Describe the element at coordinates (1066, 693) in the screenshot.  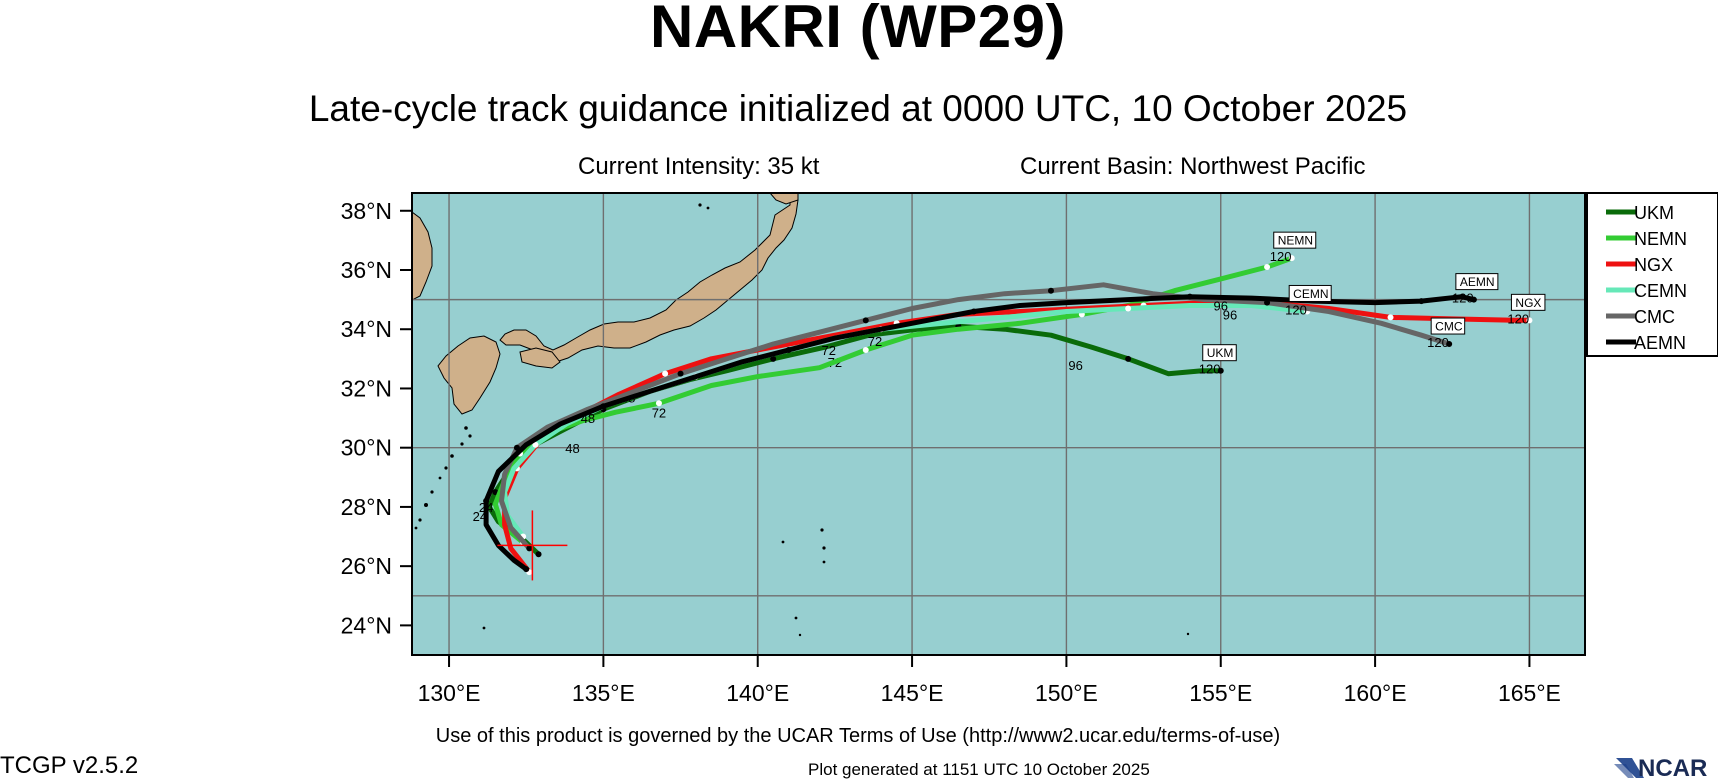
I see `lon-tick-label: 150°E` at that location.